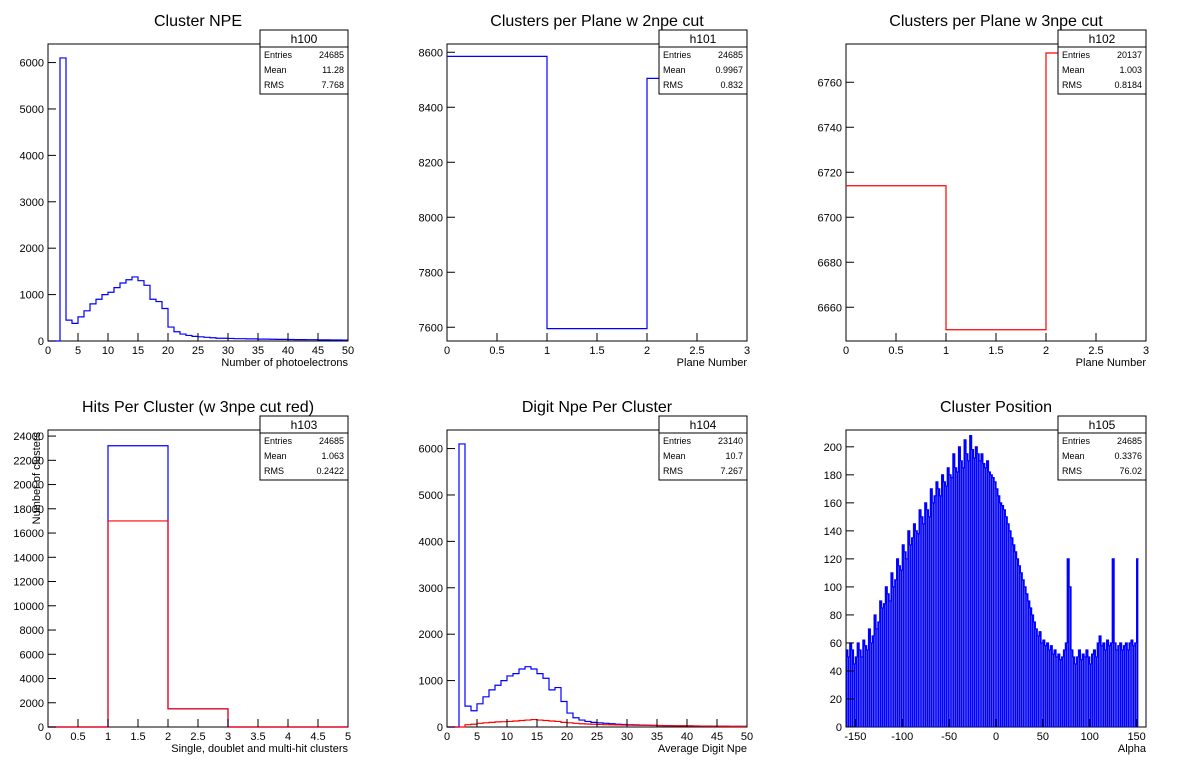 Image resolution: width=1196 pixels, height=772 pixels. What do you see at coordinates (108, 351) in the screenshot?
I see `x-tick-label: 10` at bounding box center [108, 351].